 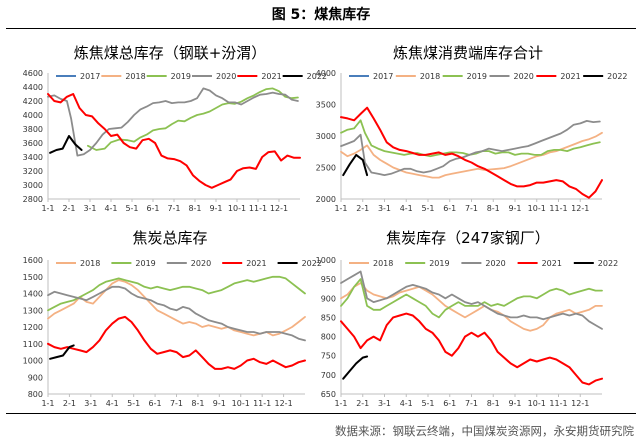 What do you see at coordinates (256, 263) in the screenshot?
I see `chart3-legend-label-2021: 2021` at bounding box center [256, 263].